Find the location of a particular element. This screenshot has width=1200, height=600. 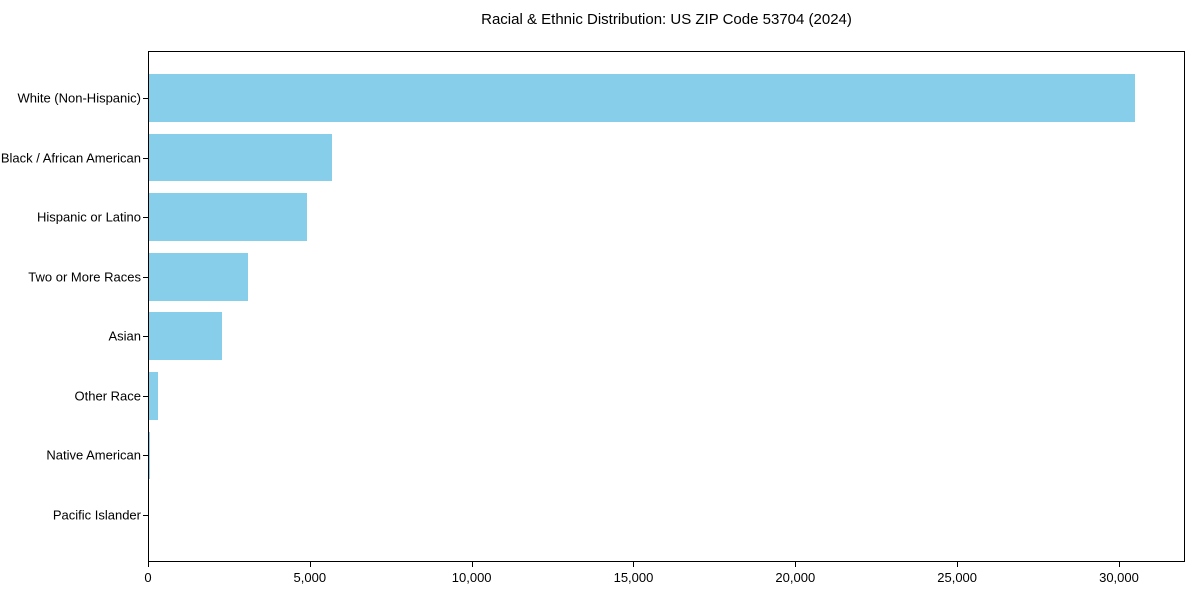

bar-native-american is located at coordinates (149, 455).